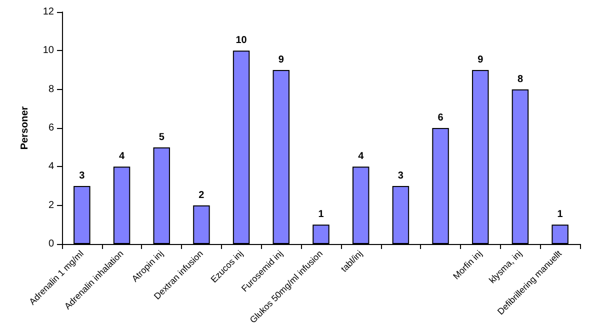  I want to click on data-label: 6, so click(441, 118).